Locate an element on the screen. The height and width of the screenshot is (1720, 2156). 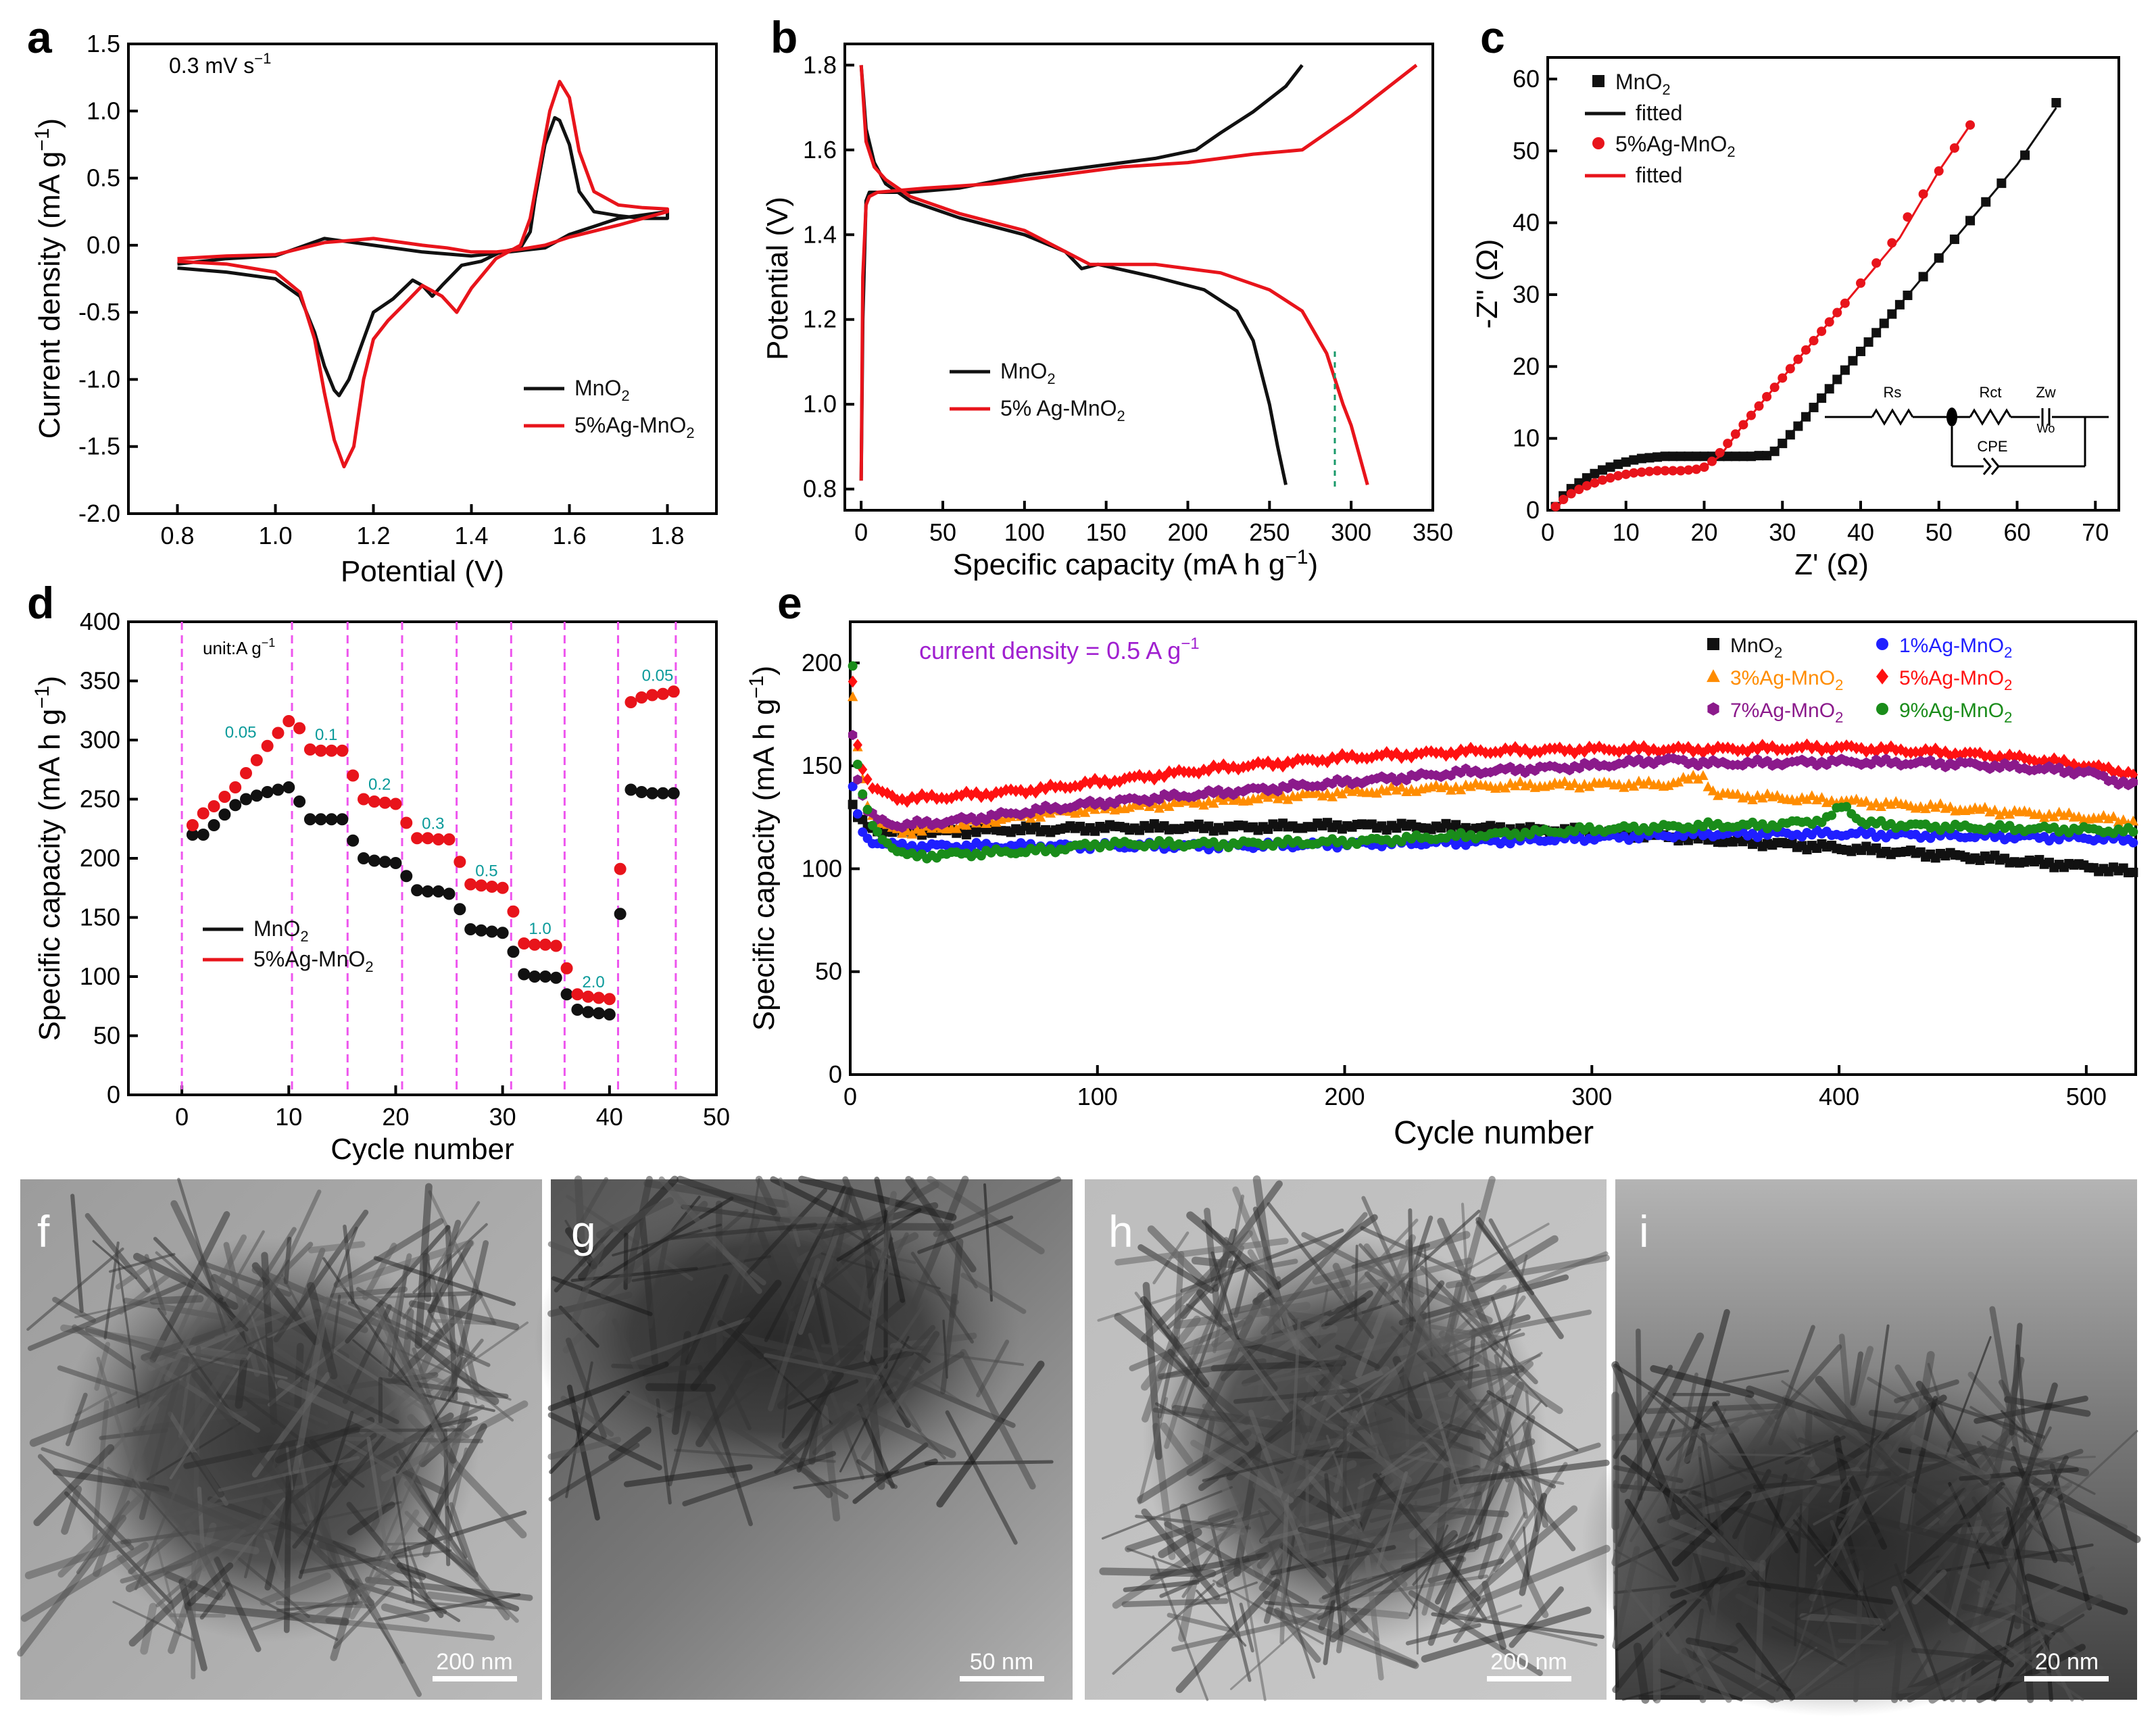
x-tick-label: 0 is located at coordinates (850, 1096).